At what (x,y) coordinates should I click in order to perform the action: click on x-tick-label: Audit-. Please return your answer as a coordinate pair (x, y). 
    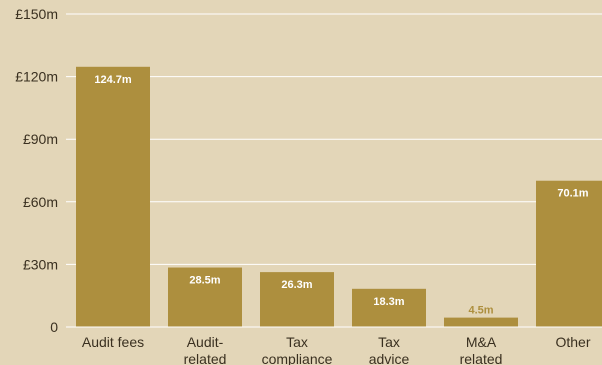
    Looking at the image, I should click on (205, 342).